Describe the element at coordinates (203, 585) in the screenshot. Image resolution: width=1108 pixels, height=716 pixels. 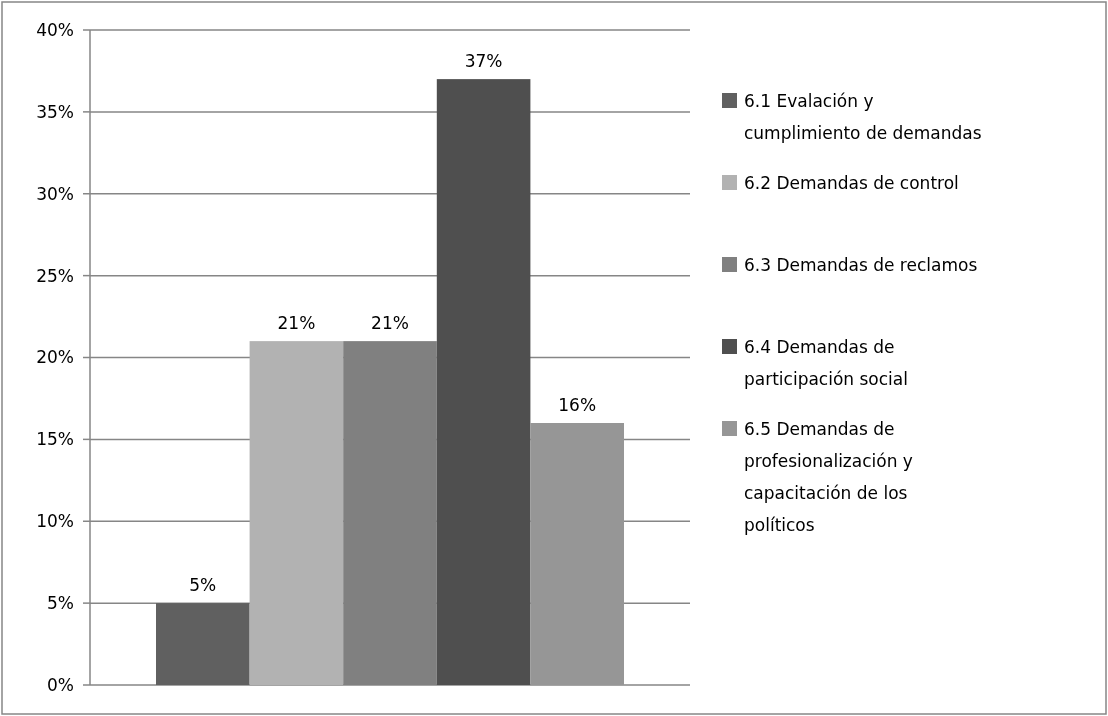
I see `data-label: 5%` at that location.